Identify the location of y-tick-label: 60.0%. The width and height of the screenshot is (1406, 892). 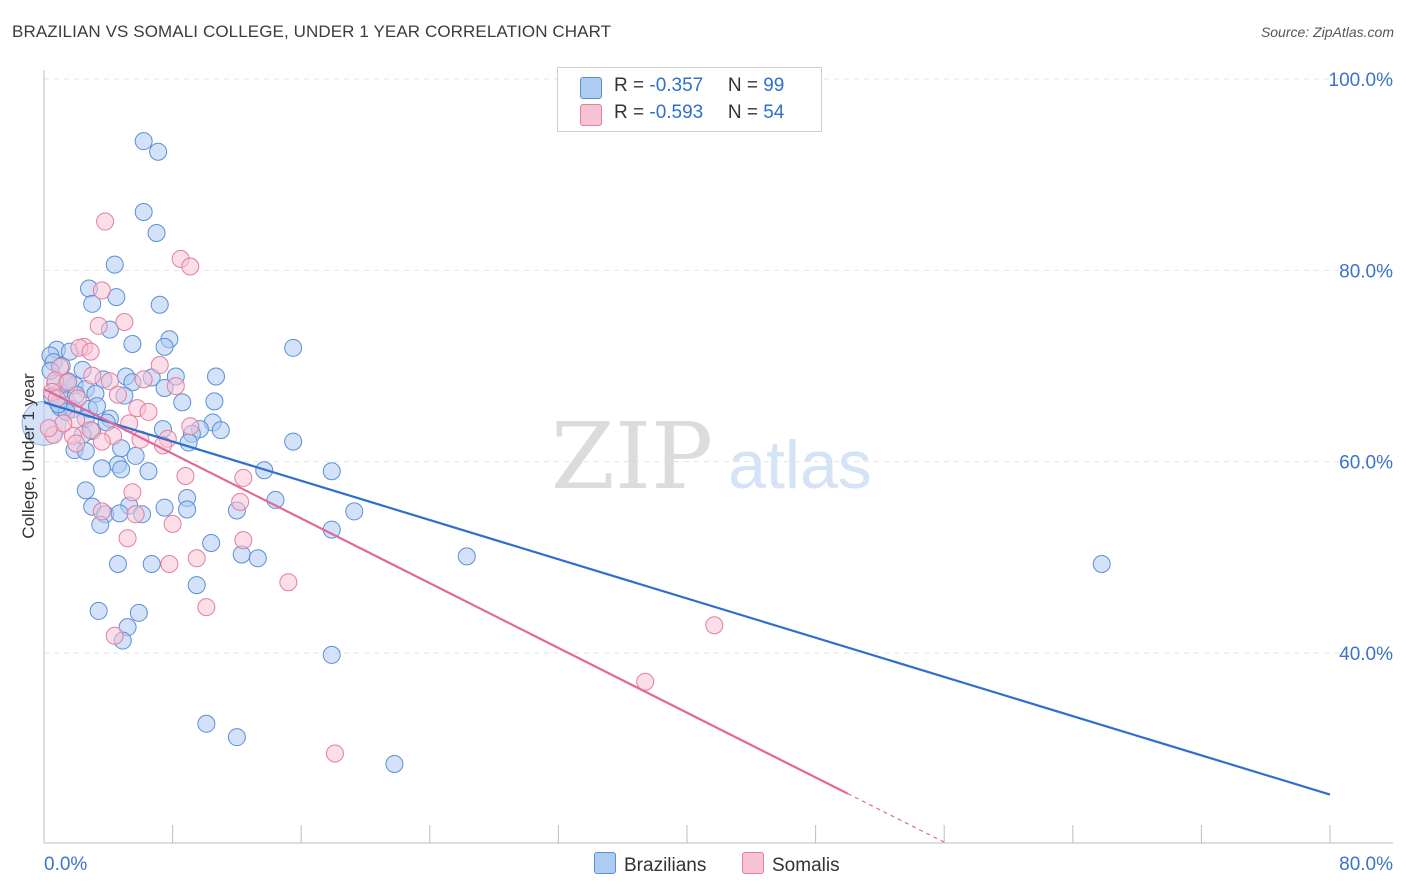
(1366, 463).